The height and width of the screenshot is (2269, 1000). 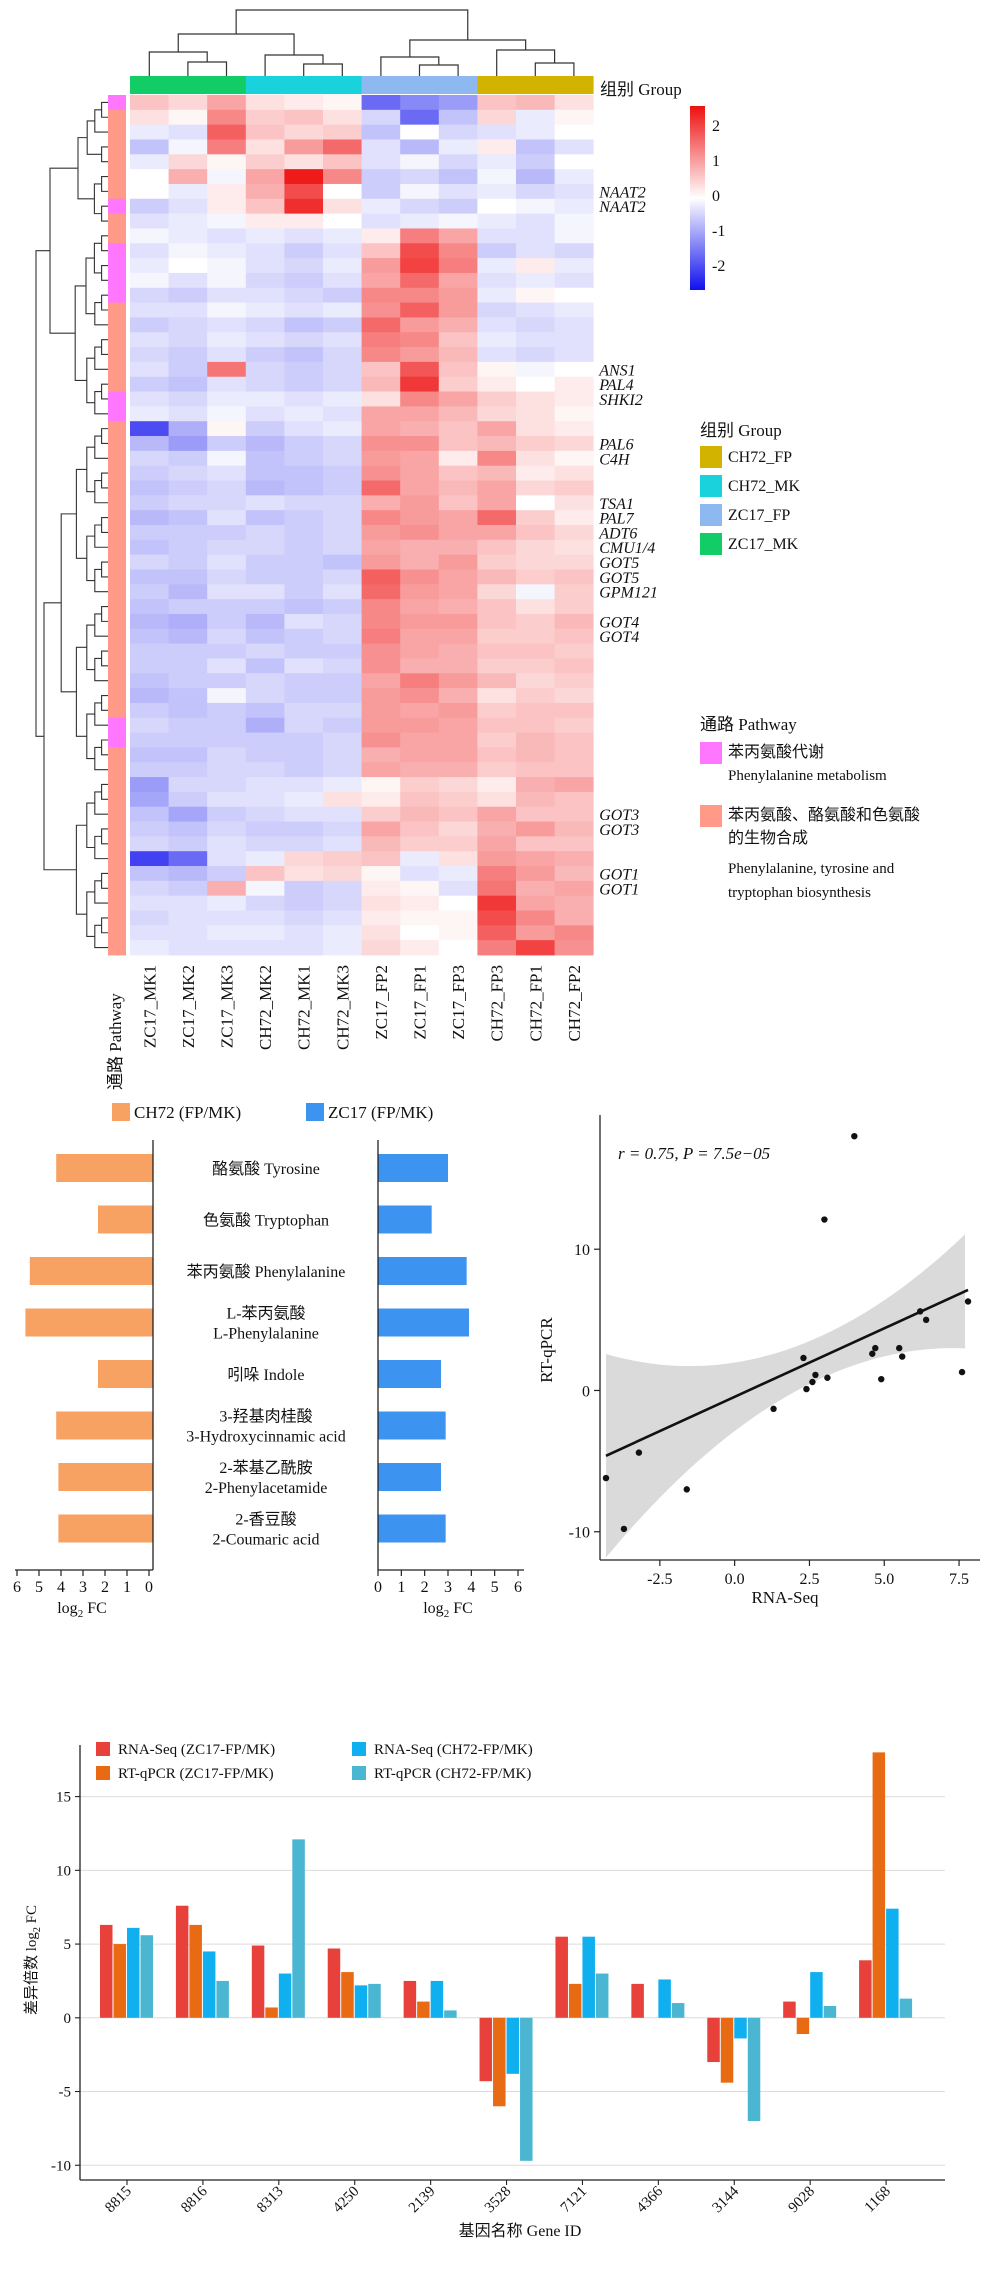 I want to click on gene-id-label: 3144, so click(x=726, y=2199).